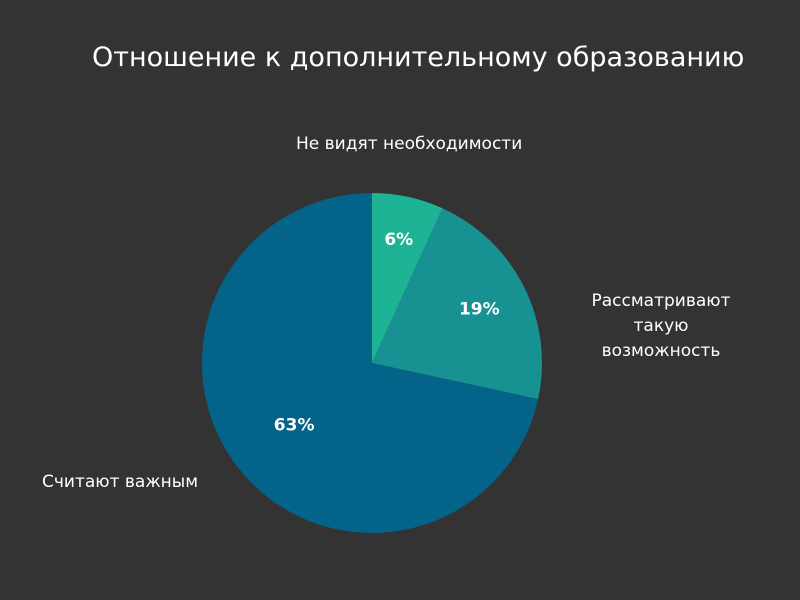 The image size is (800, 600). What do you see at coordinates (120, 482) in the screenshot?
I see `category-label-schitayut-vazhnym: Считают важным` at bounding box center [120, 482].